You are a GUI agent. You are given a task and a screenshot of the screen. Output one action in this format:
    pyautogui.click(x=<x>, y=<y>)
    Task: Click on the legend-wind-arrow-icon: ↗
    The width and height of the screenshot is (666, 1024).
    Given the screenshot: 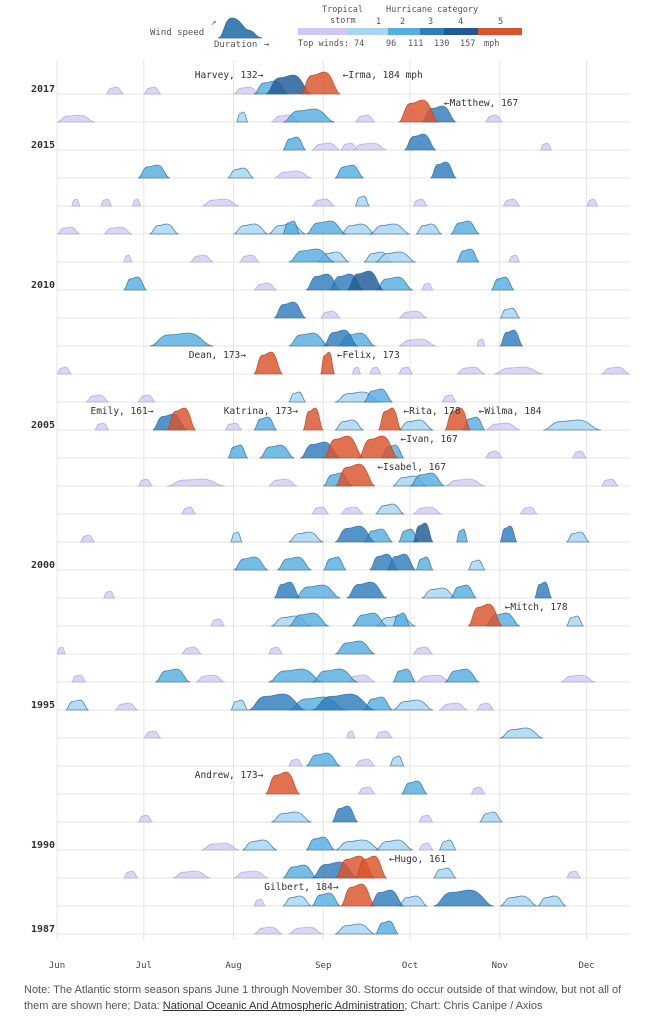 What is the action you would take?
    pyautogui.click(x=213, y=23)
    